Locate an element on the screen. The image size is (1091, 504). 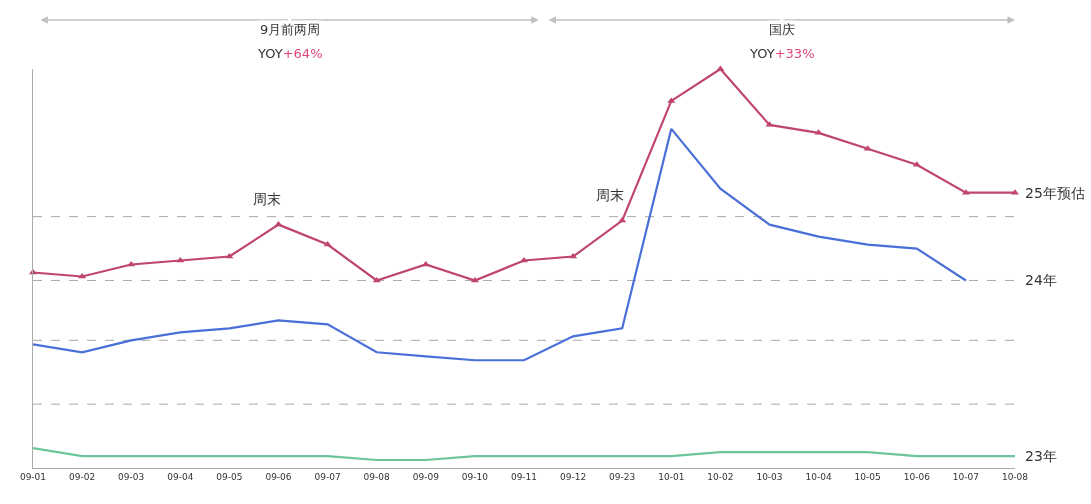
series-label: 25年预估 is located at coordinates (1055, 193).